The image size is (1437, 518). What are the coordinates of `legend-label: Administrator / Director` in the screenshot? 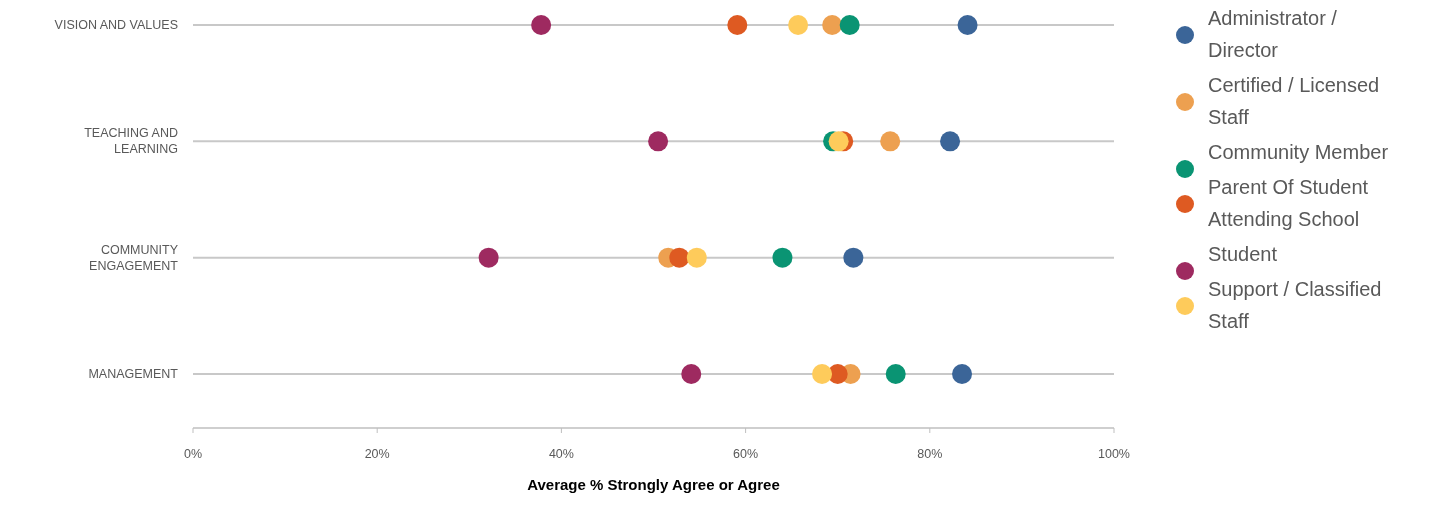 It's located at (1273, 34).